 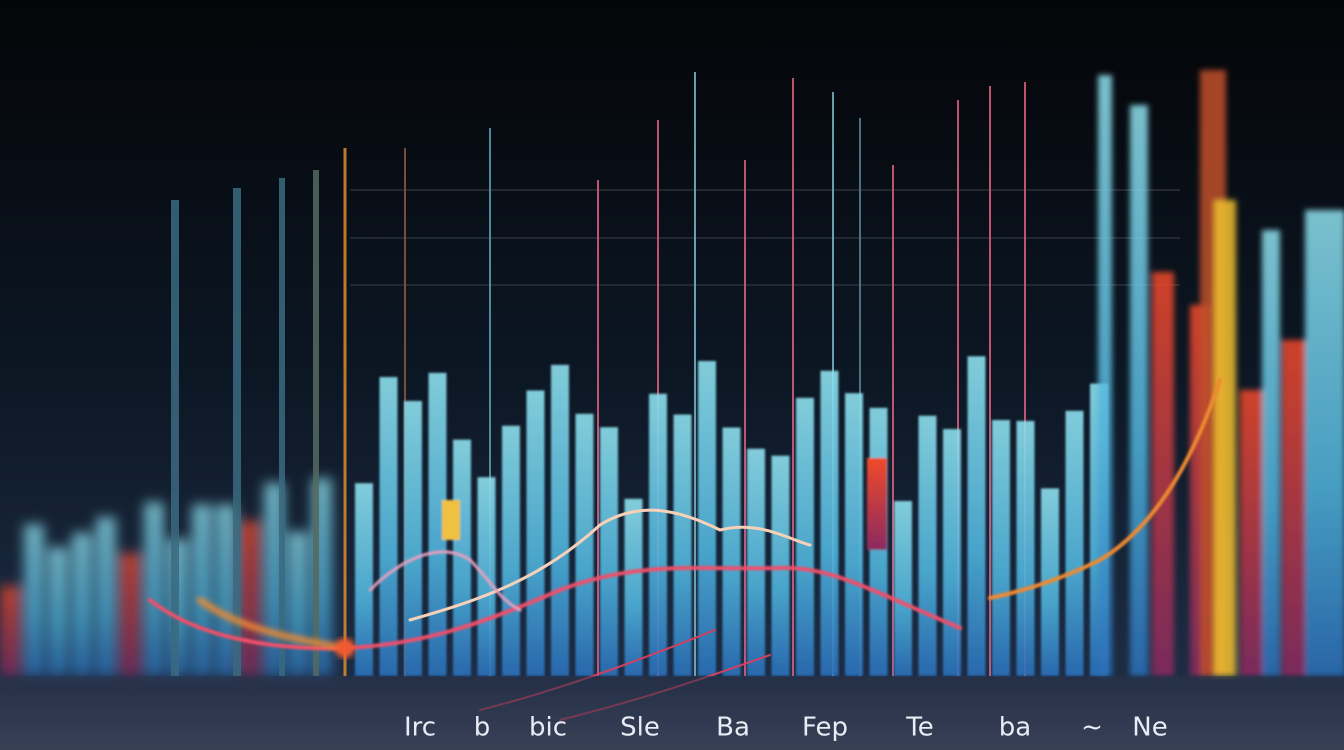 I want to click on floor, so click(x=672, y=713).